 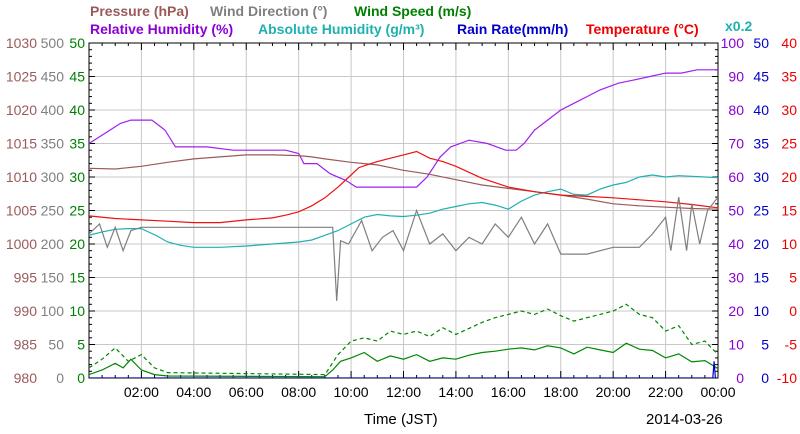 I want to click on y-tick-label-pressure: 1025, so click(x=21, y=77).